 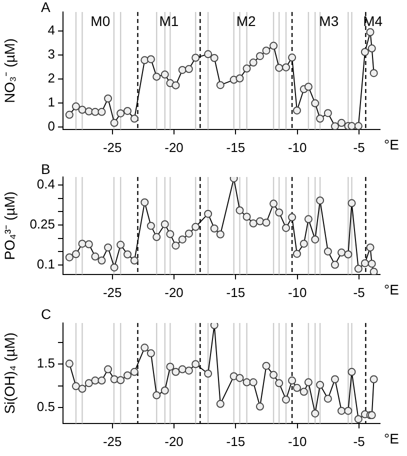 What do you see at coordinates (100, 20) in the screenshot?
I see `annotation: M0` at bounding box center [100, 20].